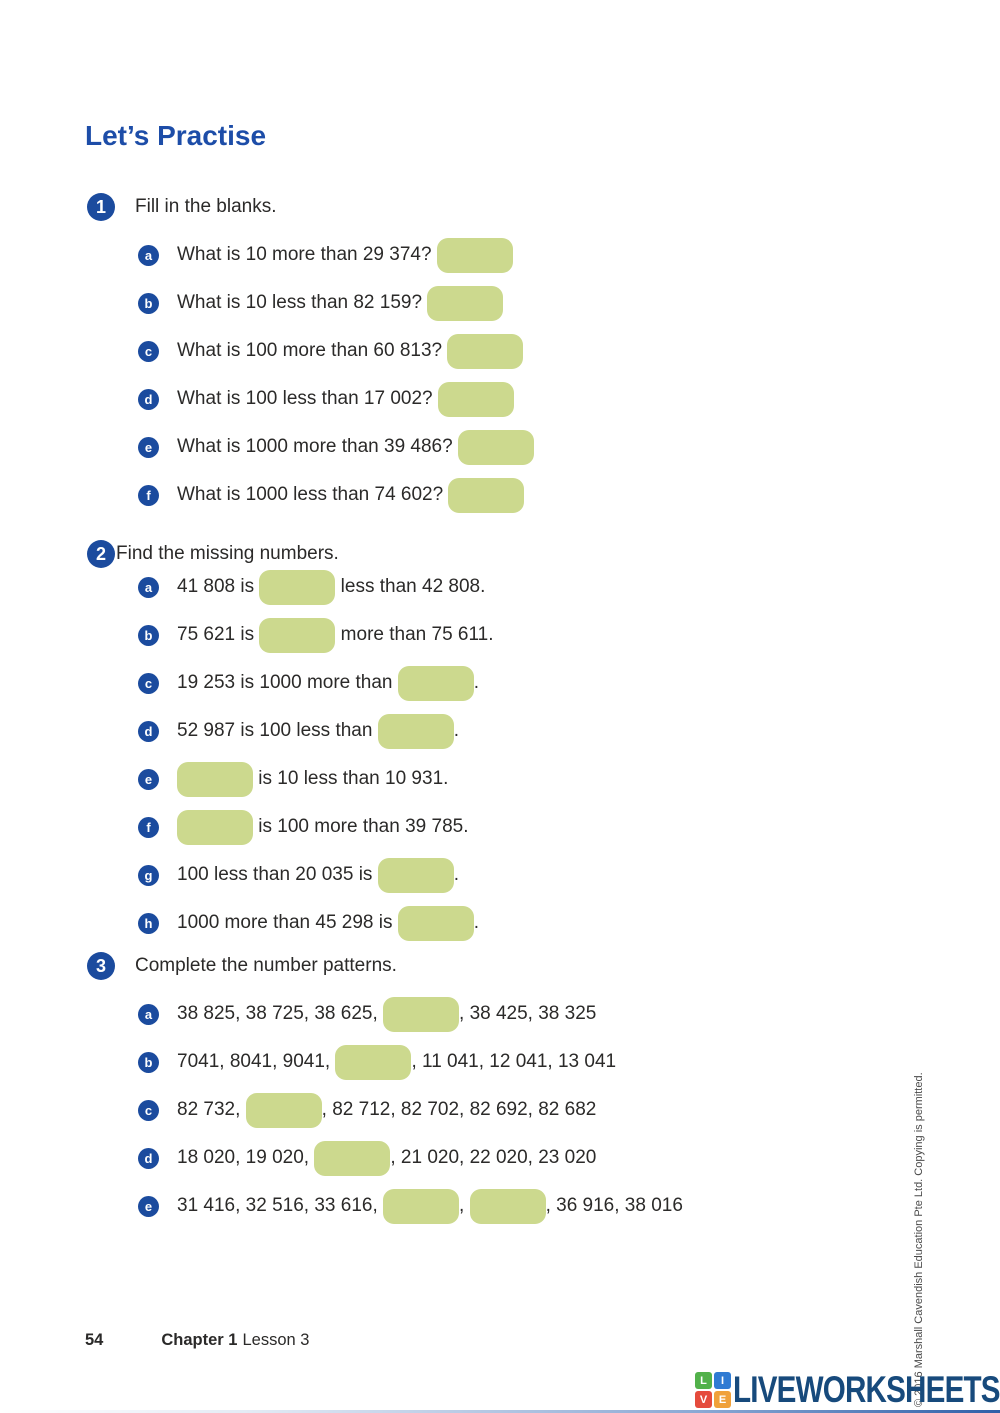 The image size is (1000, 1413). Describe the element at coordinates (287, 922) in the screenshot. I see `item-text: 1000 more than 45 298 is` at that location.